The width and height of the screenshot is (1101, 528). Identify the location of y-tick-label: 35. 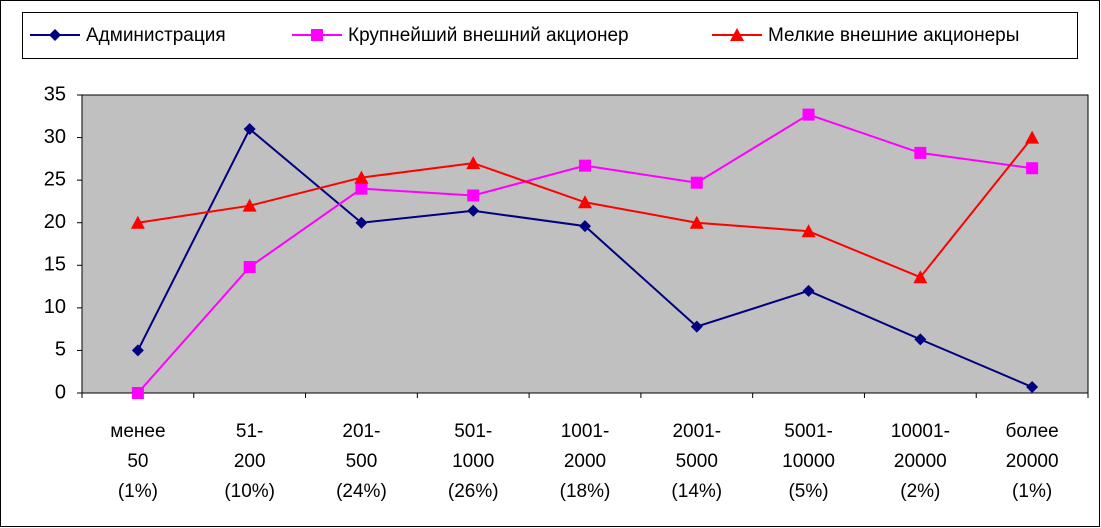
(55, 94).